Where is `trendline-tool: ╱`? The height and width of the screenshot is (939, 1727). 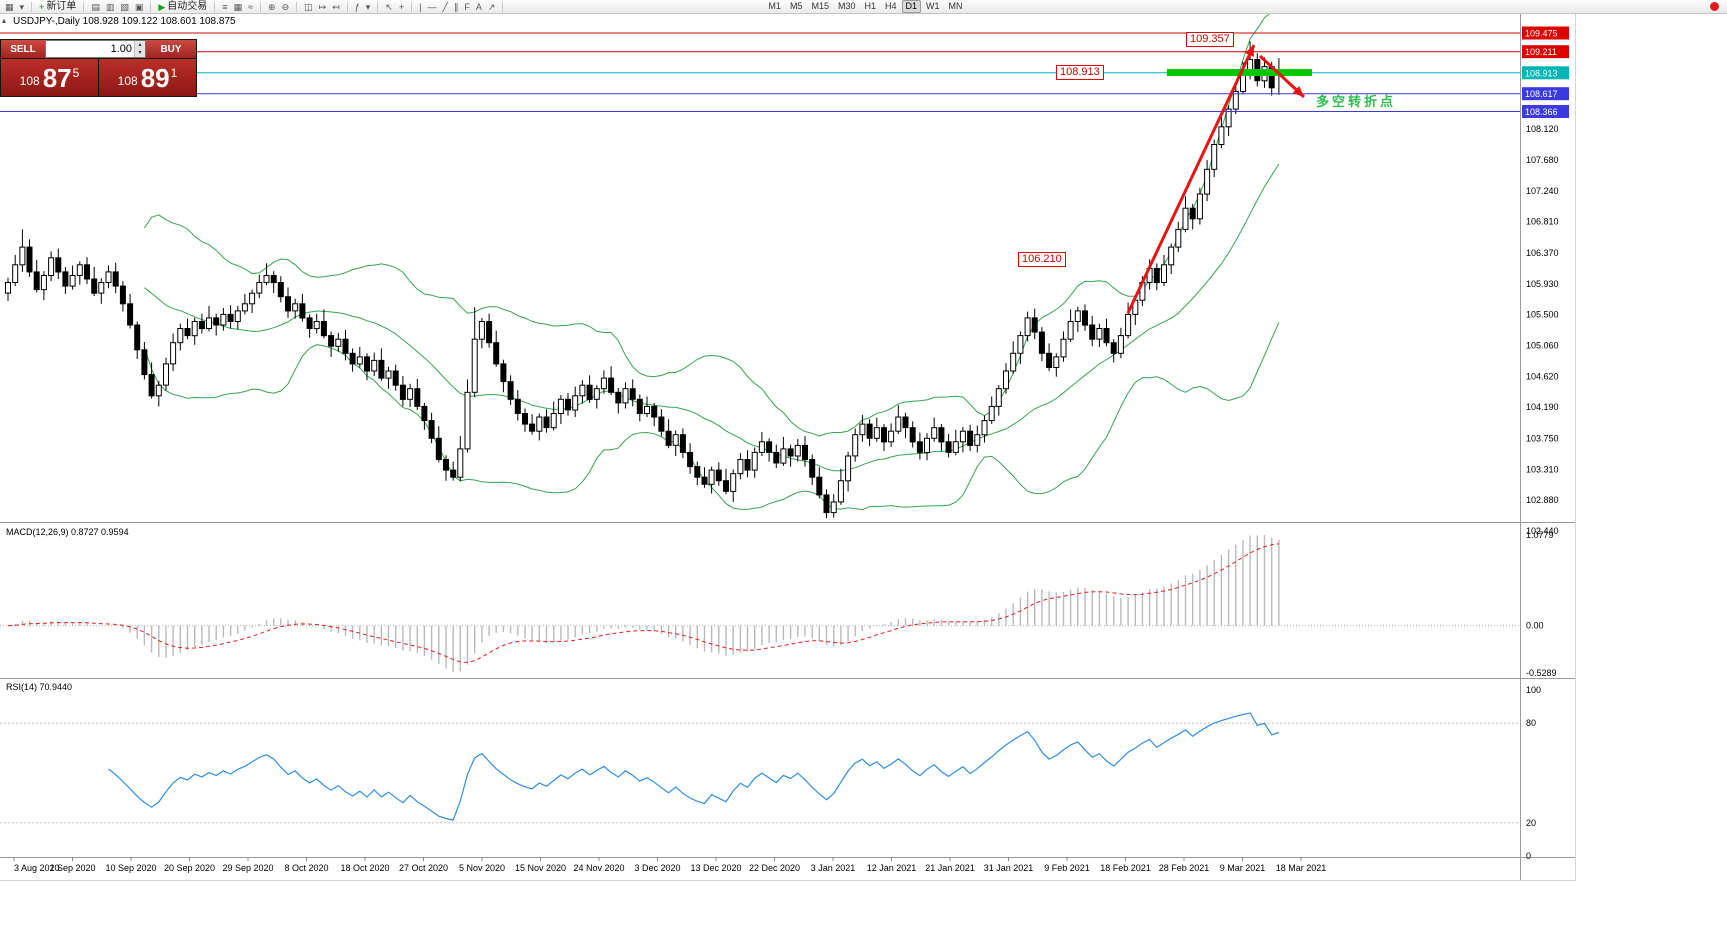
trendline-tool: ╱ is located at coordinates (444, 7).